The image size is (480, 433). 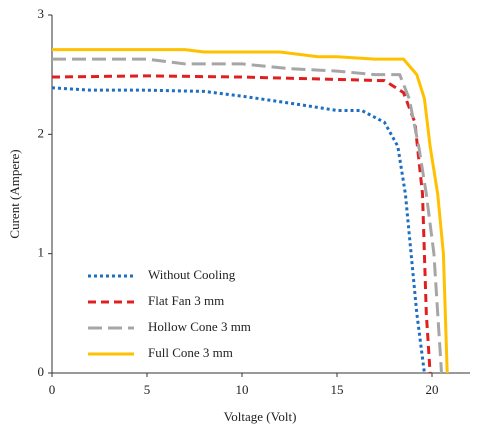 What do you see at coordinates (41, 132) in the screenshot?
I see `y-tick-label: 2` at bounding box center [41, 132].